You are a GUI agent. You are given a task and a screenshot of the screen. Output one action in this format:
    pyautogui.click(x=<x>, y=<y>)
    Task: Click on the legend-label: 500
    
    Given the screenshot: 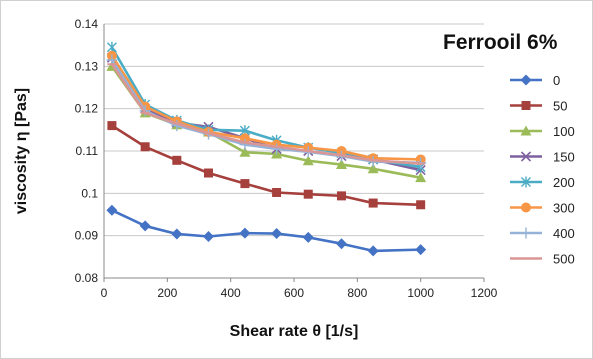 What is the action you would take?
    pyautogui.click(x=564, y=259)
    